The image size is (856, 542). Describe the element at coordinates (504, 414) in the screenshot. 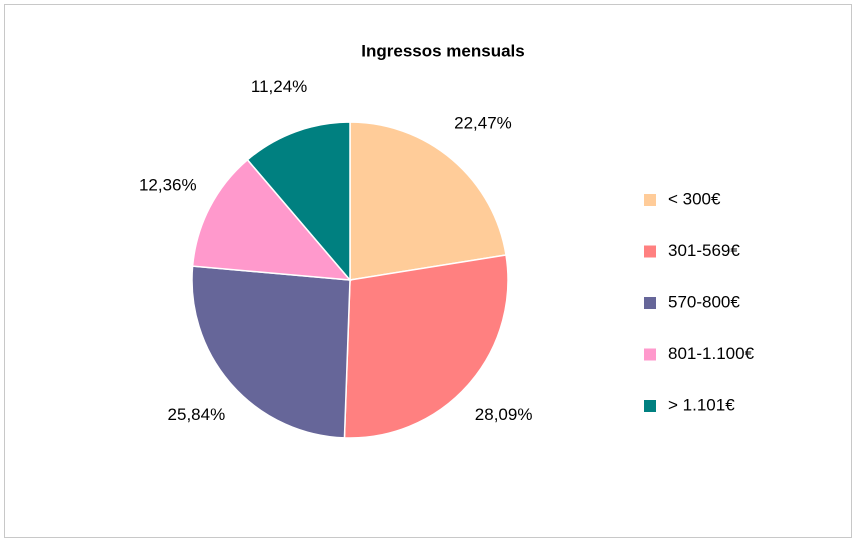

I see `data-label: 28,09%` at that location.